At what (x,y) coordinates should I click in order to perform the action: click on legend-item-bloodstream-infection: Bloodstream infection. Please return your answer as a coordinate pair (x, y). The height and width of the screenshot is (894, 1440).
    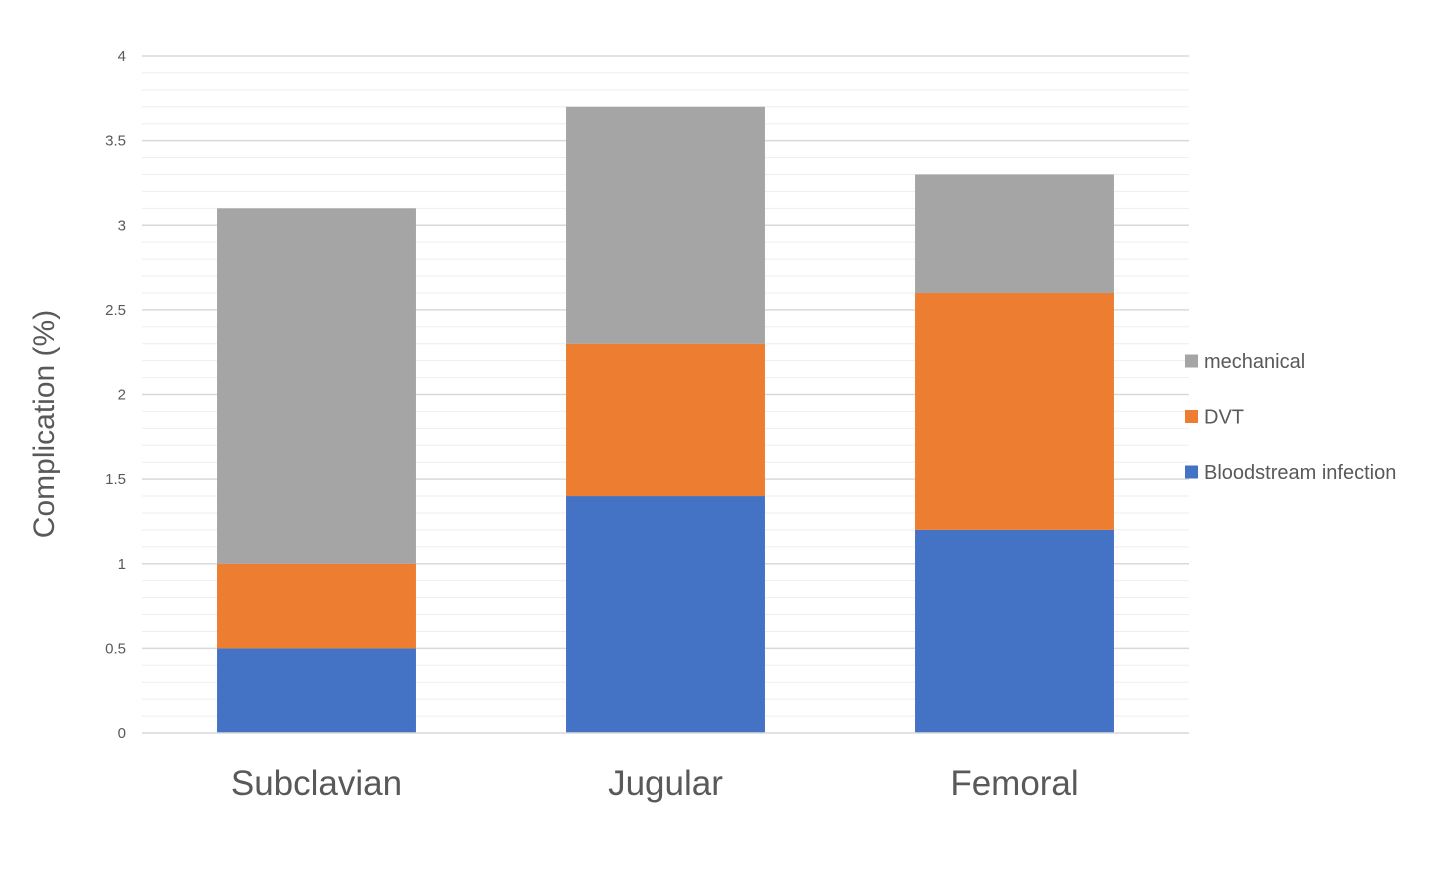
    Looking at the image, I should click on (1290, 473).